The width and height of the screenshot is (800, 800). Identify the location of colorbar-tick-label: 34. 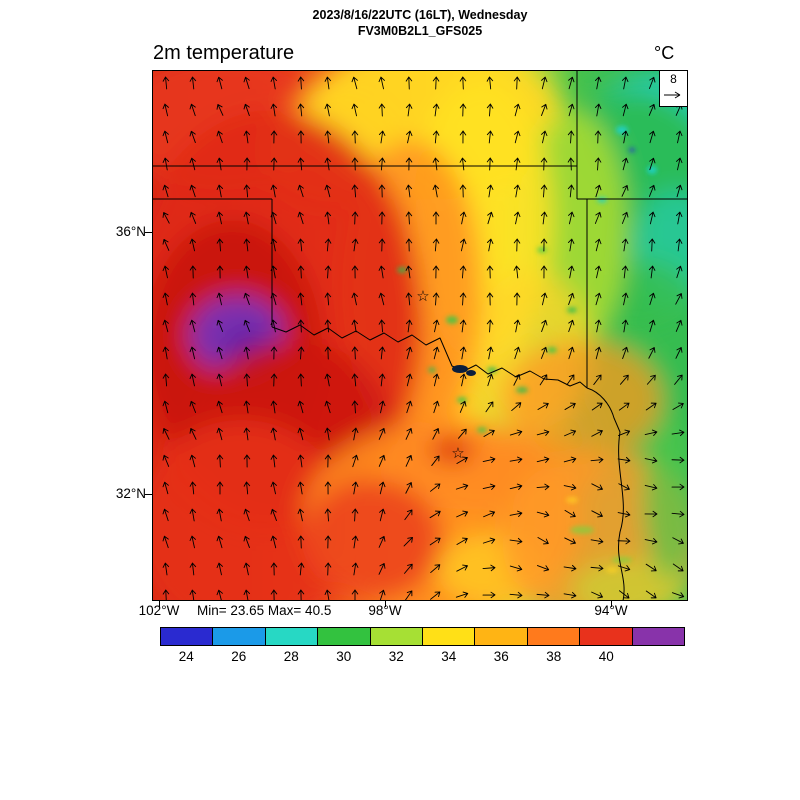
(449, 656).